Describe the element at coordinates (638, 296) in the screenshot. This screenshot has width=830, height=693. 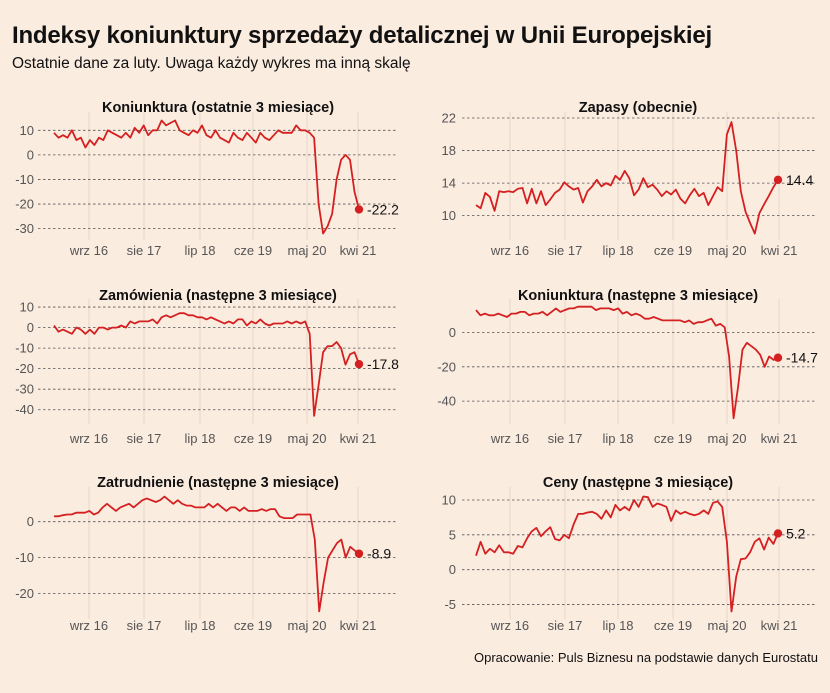
I see `panel-title: Koniunktura (następne 3 miesiące)` at that location.